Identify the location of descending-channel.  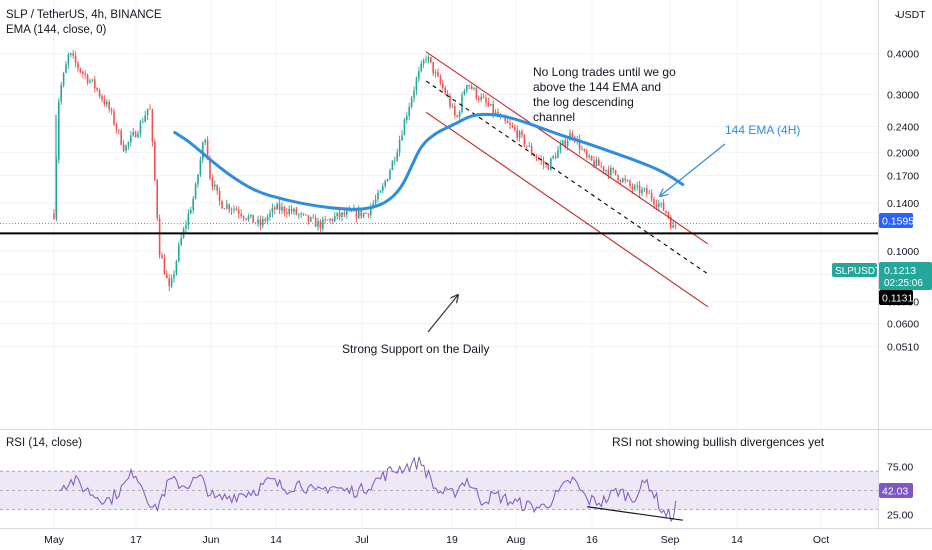
(567, 179).